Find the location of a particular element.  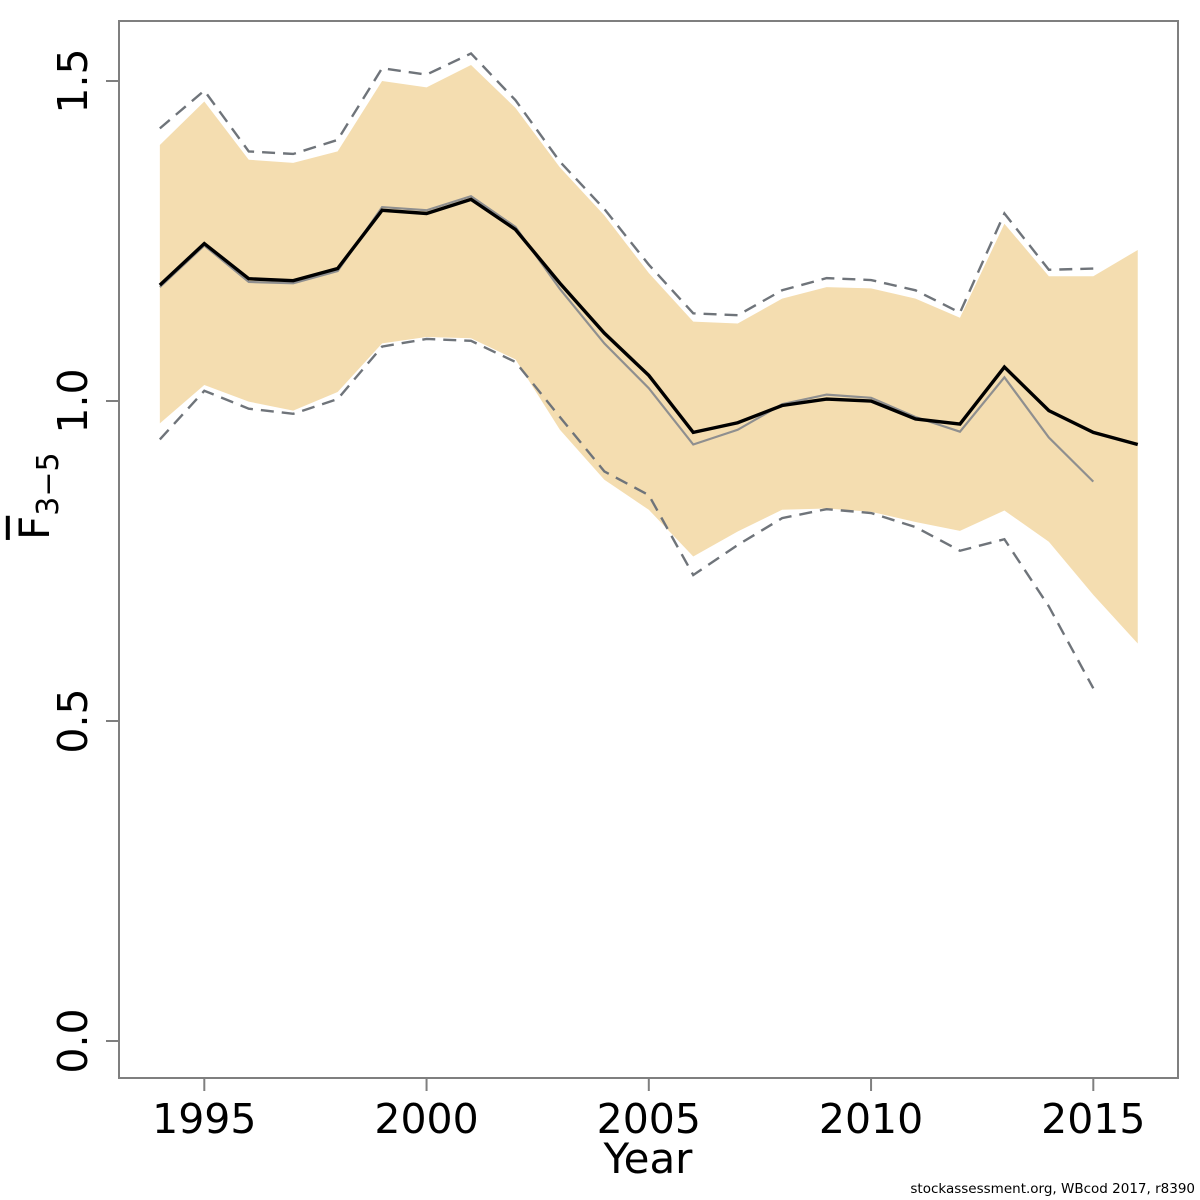

x-tick-label: 2010 is located at coordinates (871, 1119).